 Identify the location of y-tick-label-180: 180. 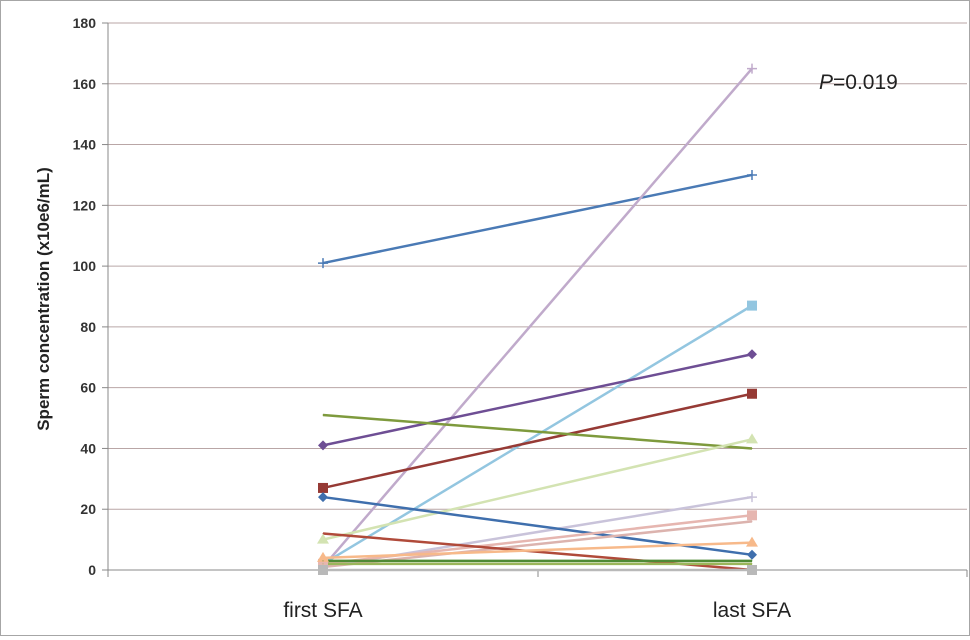
(85, 23).